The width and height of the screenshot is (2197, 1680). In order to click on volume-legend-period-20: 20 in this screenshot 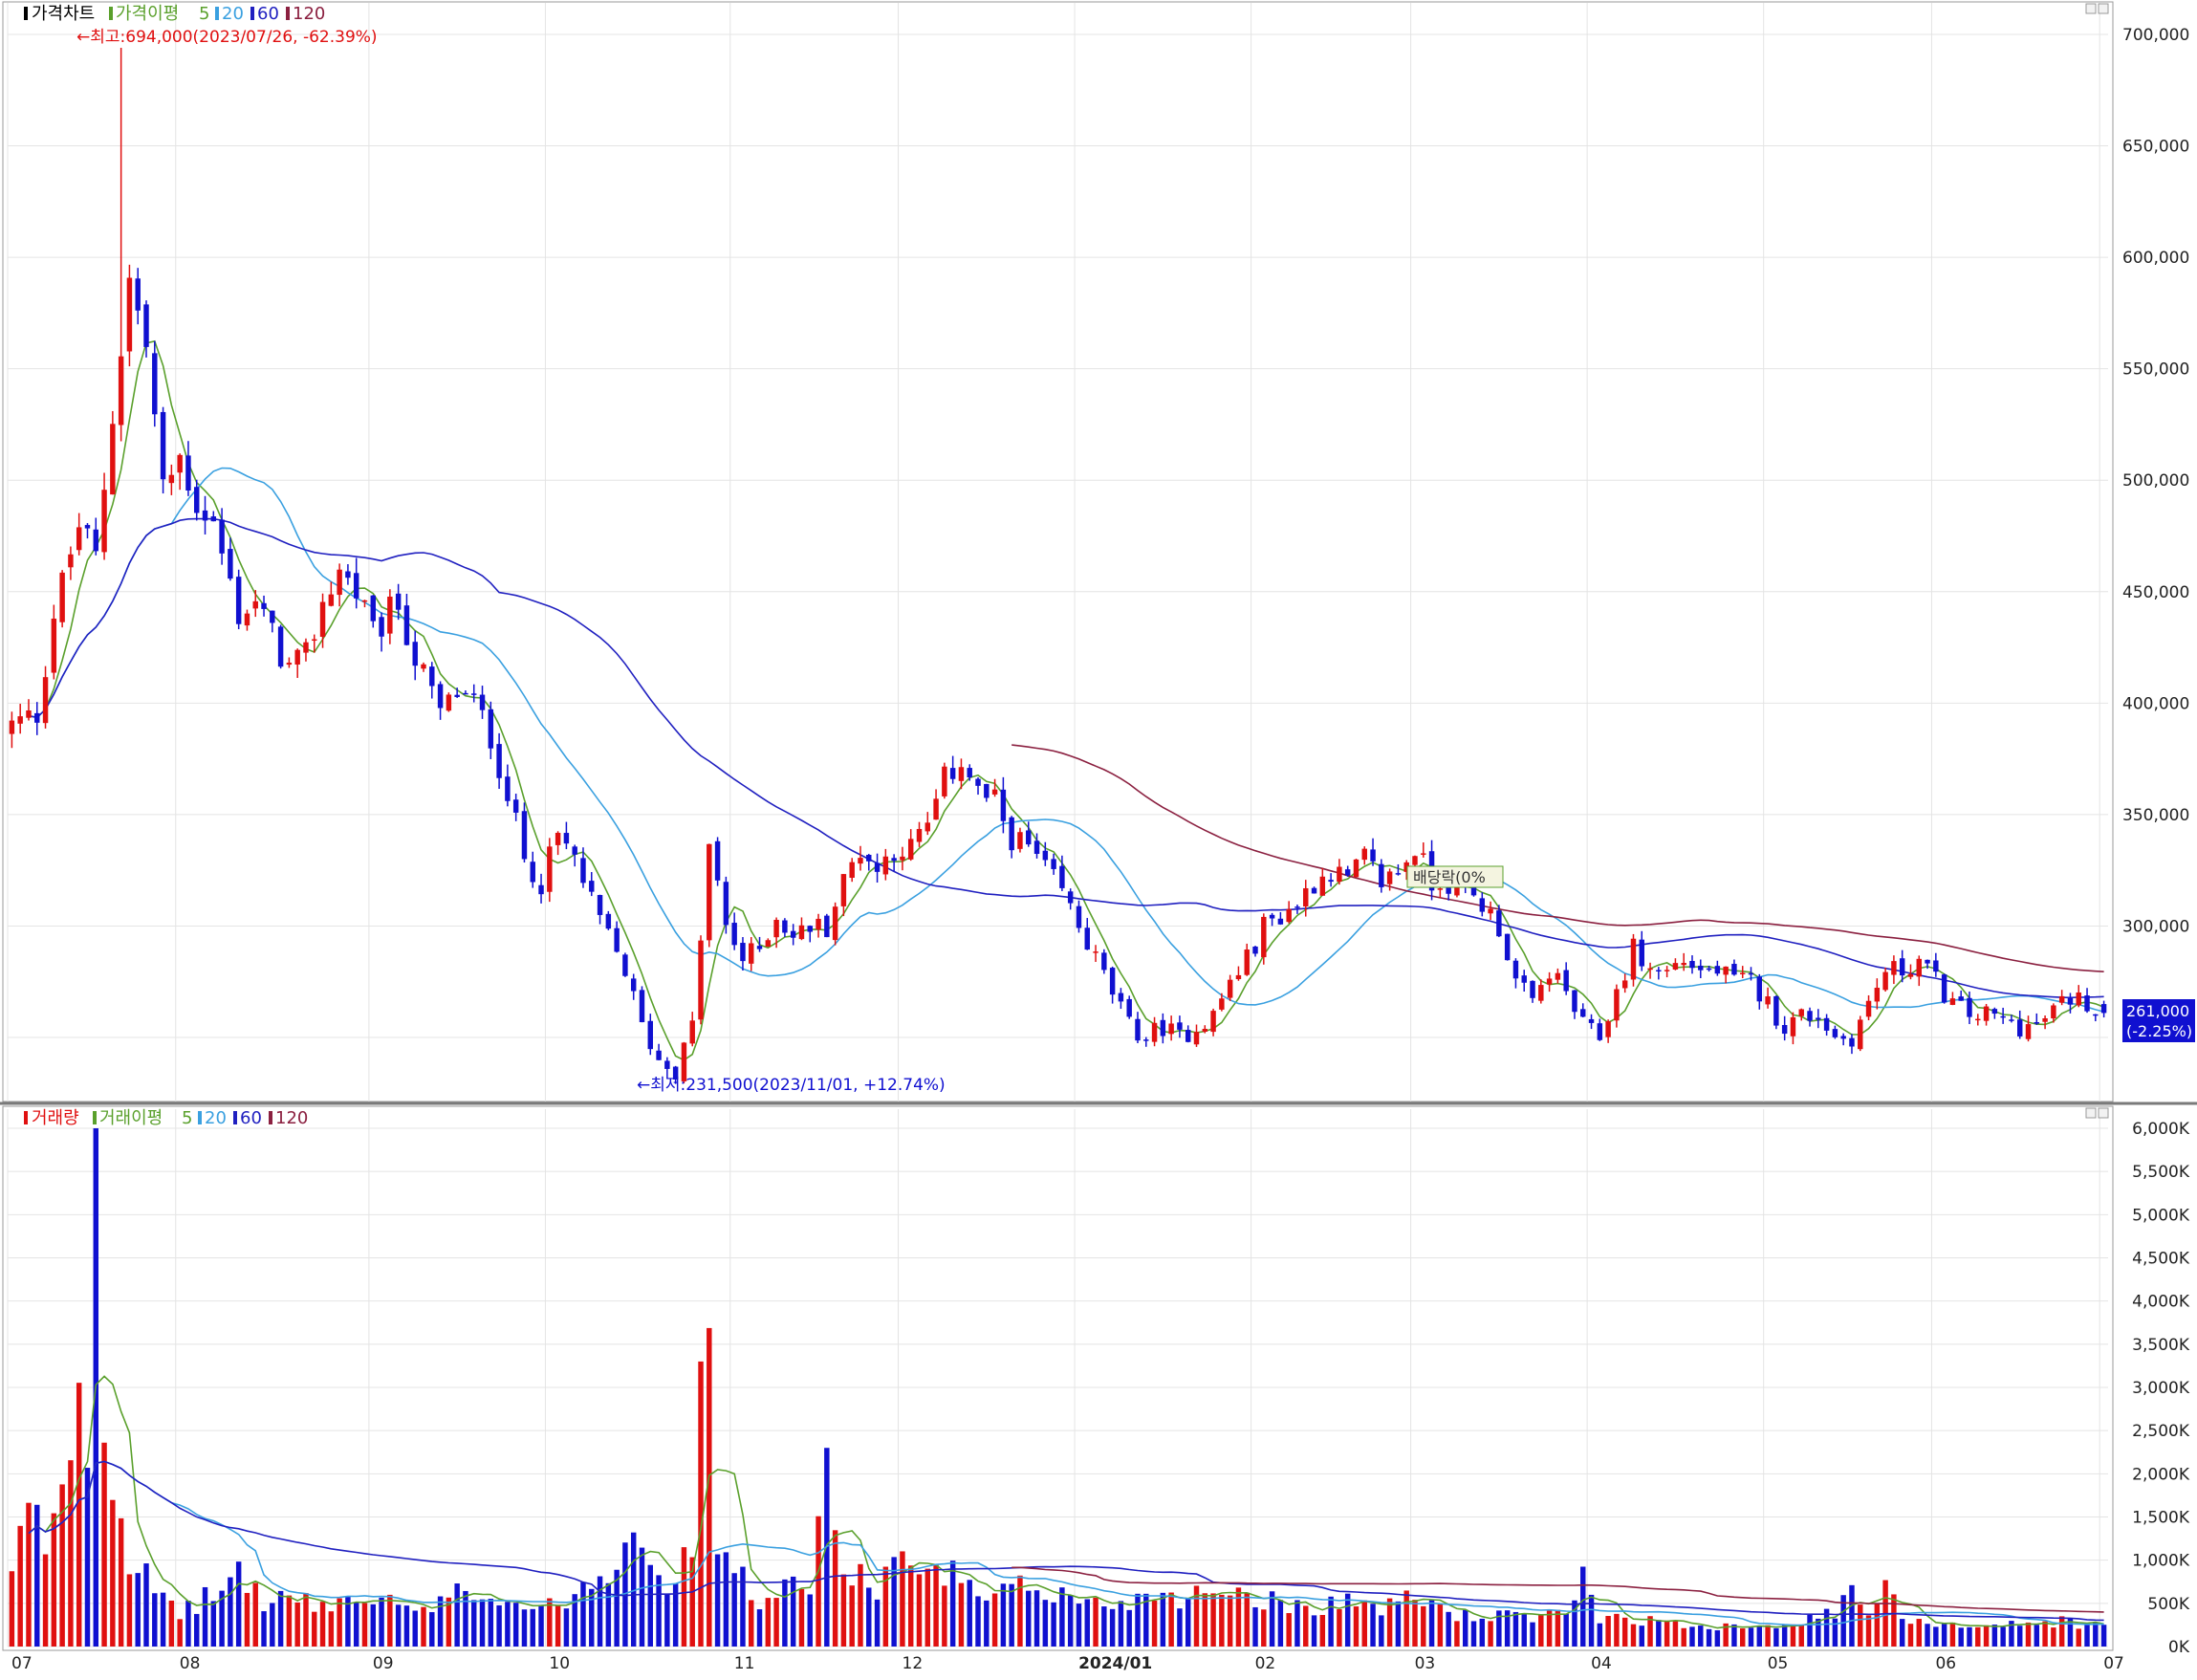, I will do `click(216, 1118)`.